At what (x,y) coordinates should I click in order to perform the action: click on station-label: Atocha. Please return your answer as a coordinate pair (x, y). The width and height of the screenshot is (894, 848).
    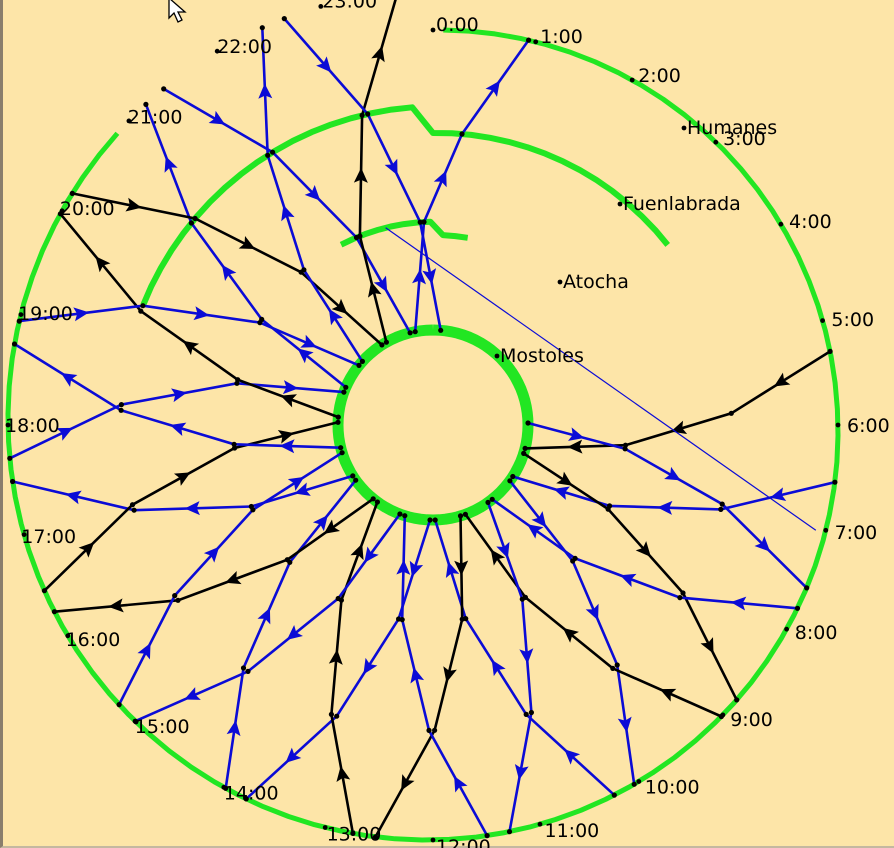
    Looking at the image, I should click on (596, 282).